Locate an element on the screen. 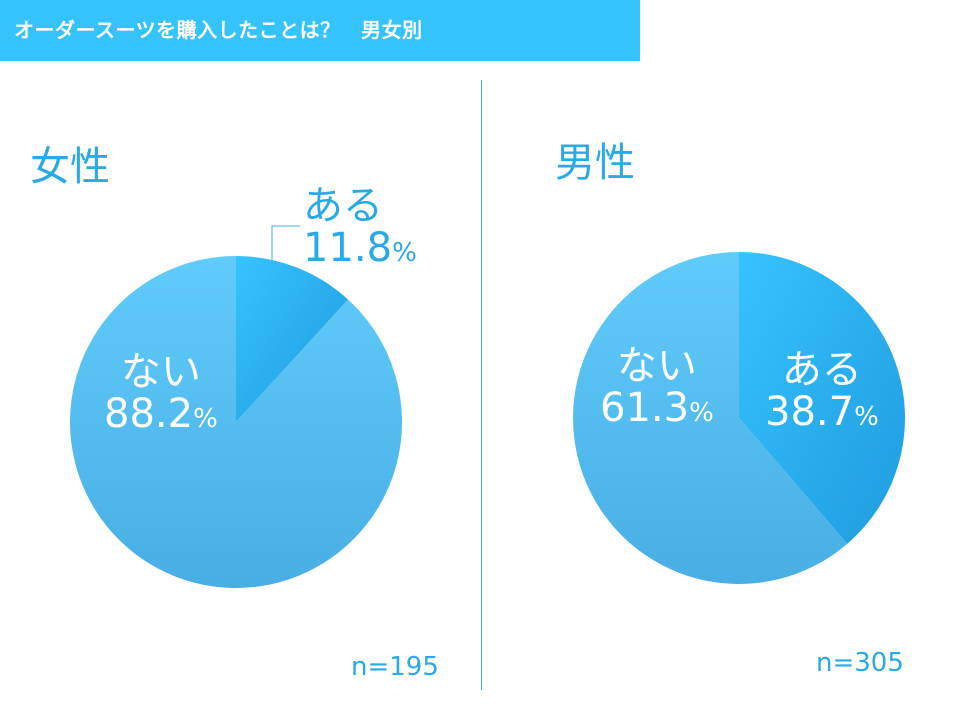 The height and width of the screenshot is (720, 960). slice-label-male-nai: ない 61.3% is located at coordinates (657, 387).